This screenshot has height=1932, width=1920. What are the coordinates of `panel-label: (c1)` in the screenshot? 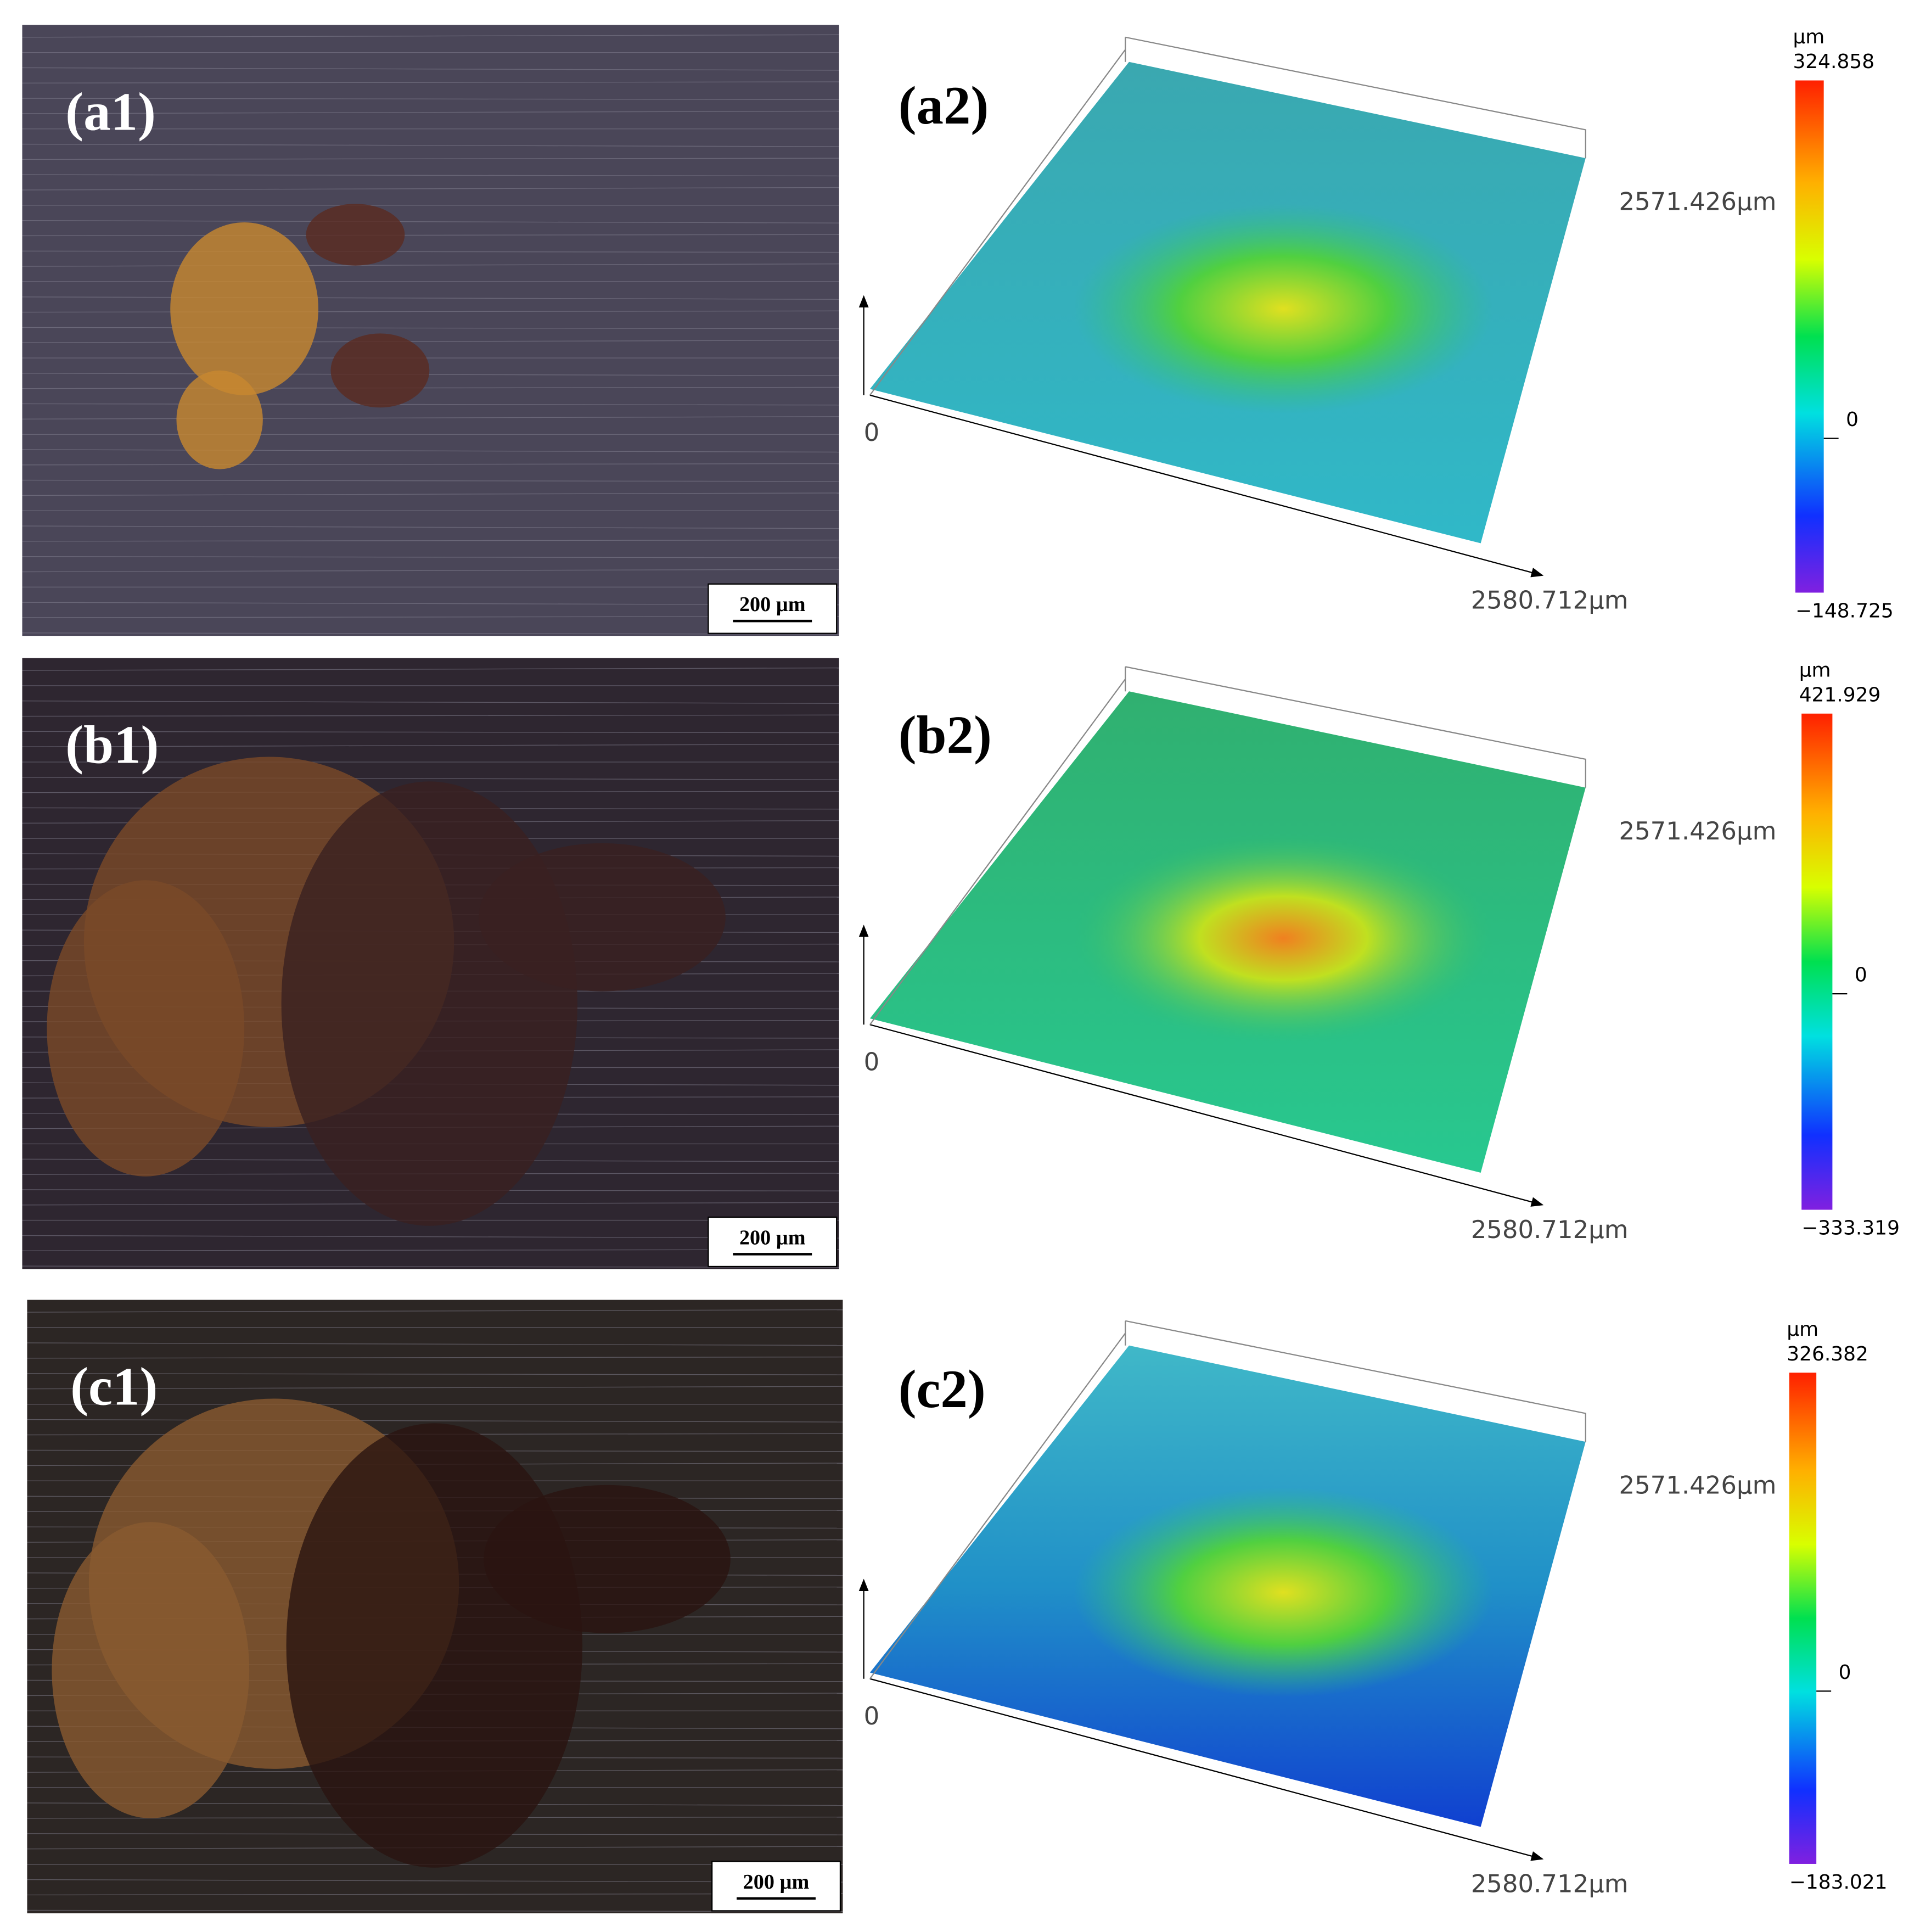 It's located at (114, 1387).